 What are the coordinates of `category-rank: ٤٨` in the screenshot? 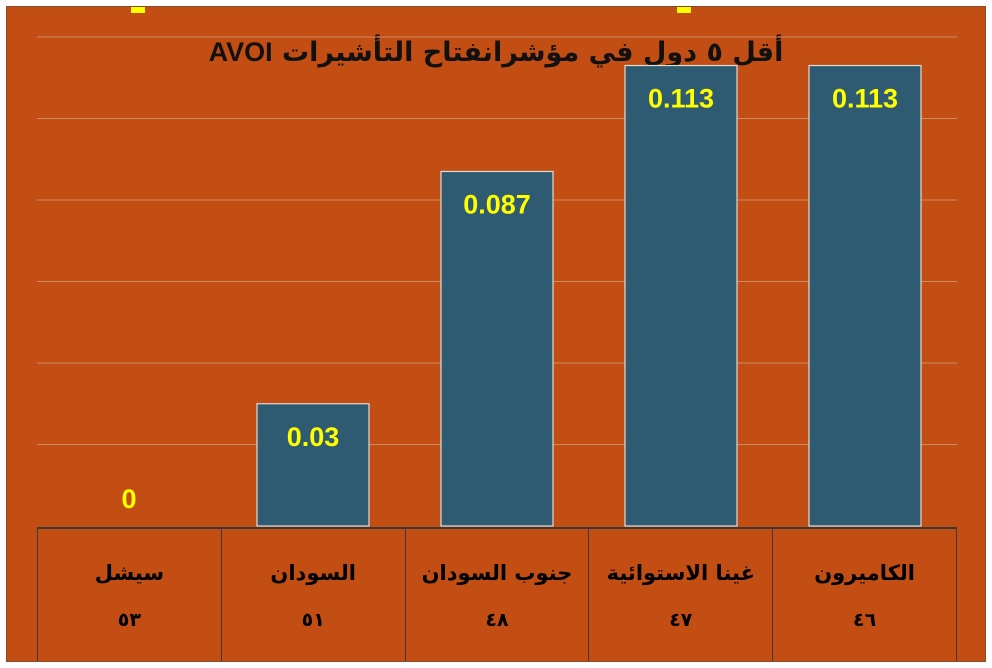 It's located at (497, 620).